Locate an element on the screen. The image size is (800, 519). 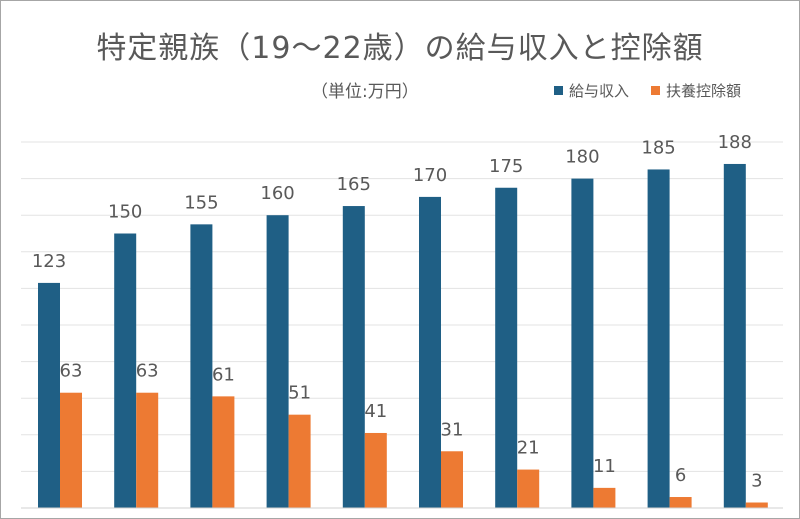
chart-title: 特定親族（19～22歳）の給与収入と控除額 is located at coordinates (400, 48).